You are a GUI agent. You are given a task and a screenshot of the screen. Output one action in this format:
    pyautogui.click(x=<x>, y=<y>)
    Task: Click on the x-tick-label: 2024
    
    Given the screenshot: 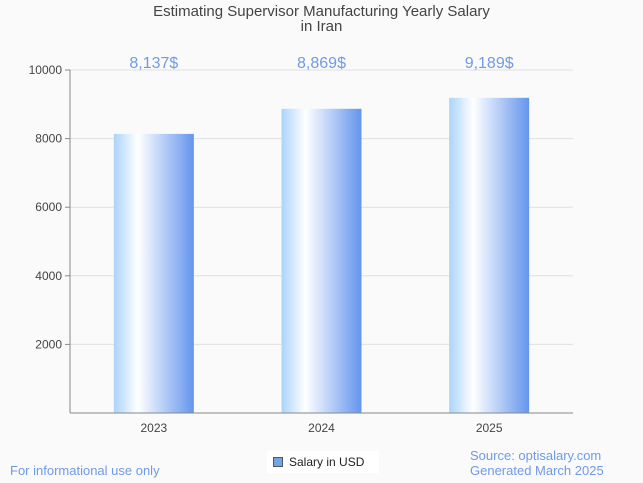 What is the action you would take?
    pyautogui.click(x=321, y=428)
    